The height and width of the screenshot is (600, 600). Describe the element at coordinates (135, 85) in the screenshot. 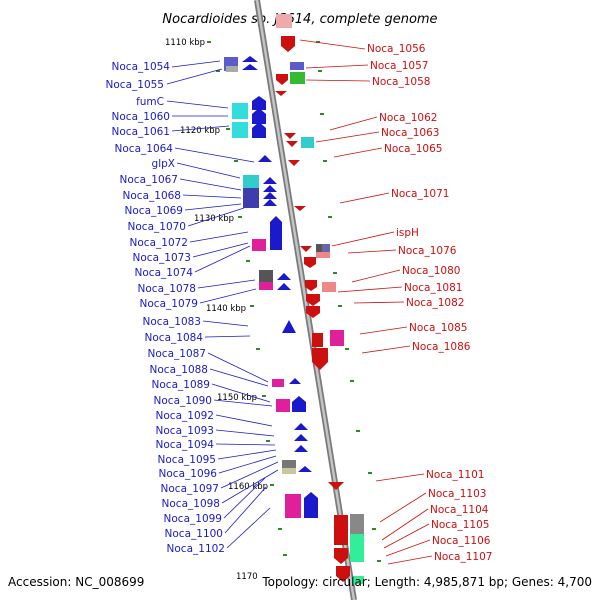

I see `svg-text: Noca_1055` at that location.